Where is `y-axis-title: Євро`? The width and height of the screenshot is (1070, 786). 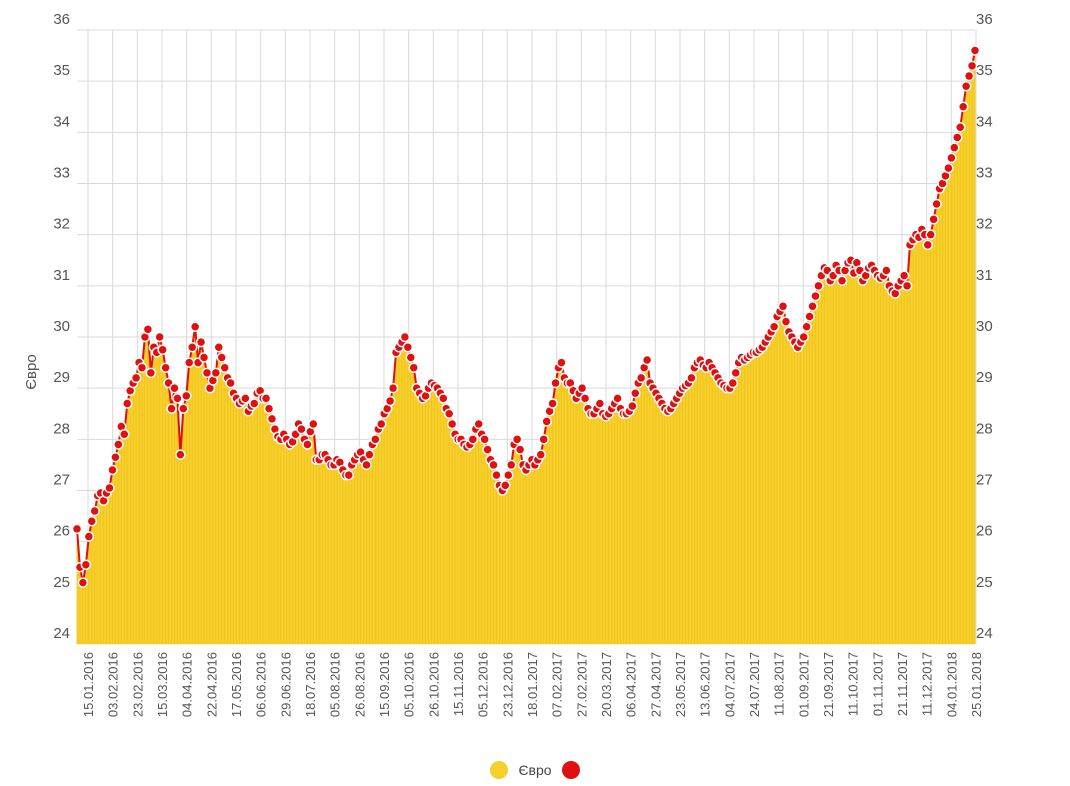
y-axis-title: Євро is located at coordinates (31, 371).